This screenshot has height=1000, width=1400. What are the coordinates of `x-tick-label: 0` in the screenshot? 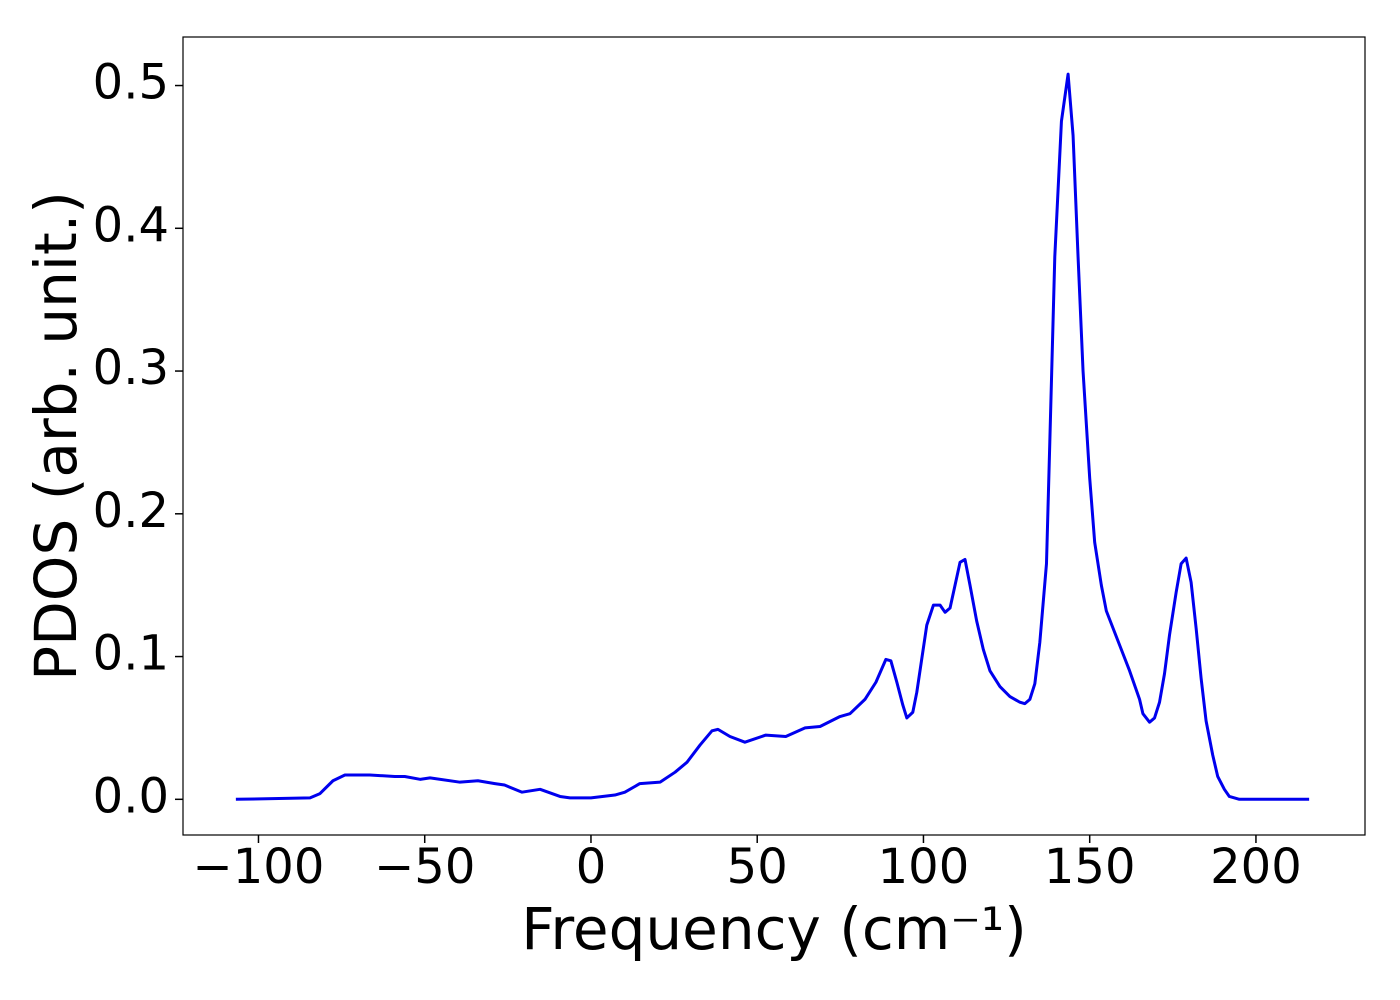 It's located at (591, 867).